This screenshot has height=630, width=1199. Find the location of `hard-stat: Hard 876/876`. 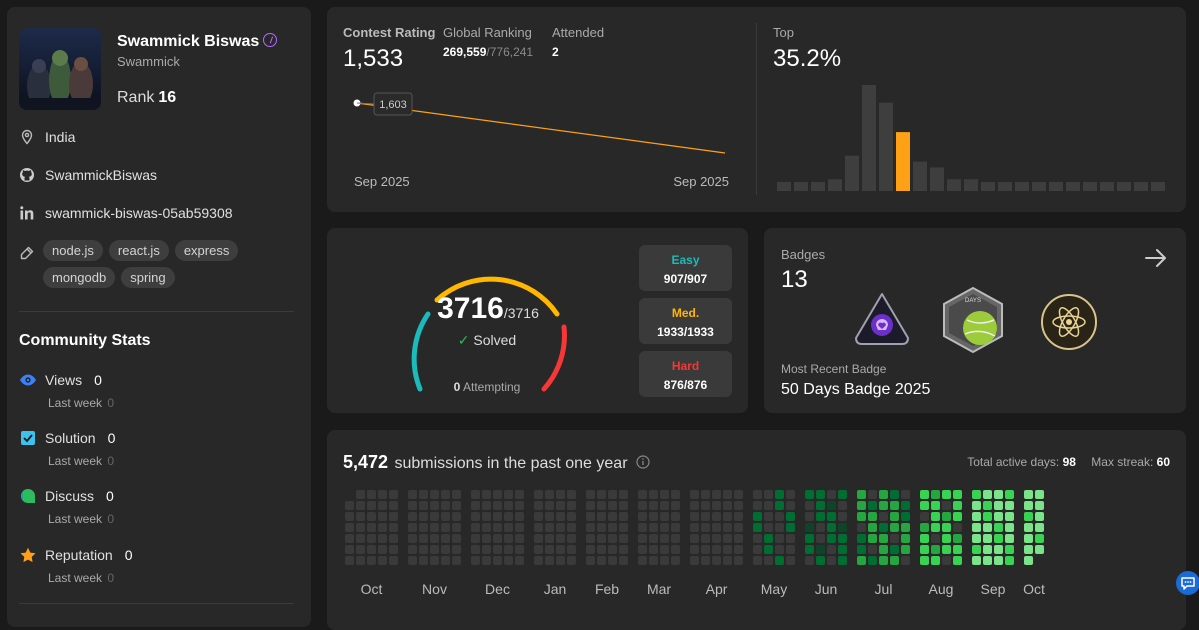

hard-stat: Hard 876/876 is located at coordinates (685, 374).